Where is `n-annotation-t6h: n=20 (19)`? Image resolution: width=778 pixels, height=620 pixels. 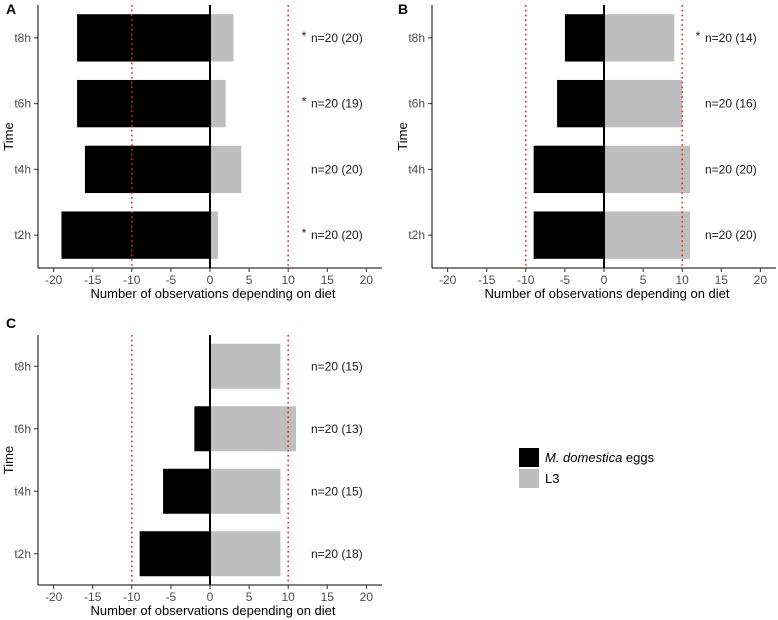 n-annotation-t6h: n=20 (19) is located at coordinates (337, 104).